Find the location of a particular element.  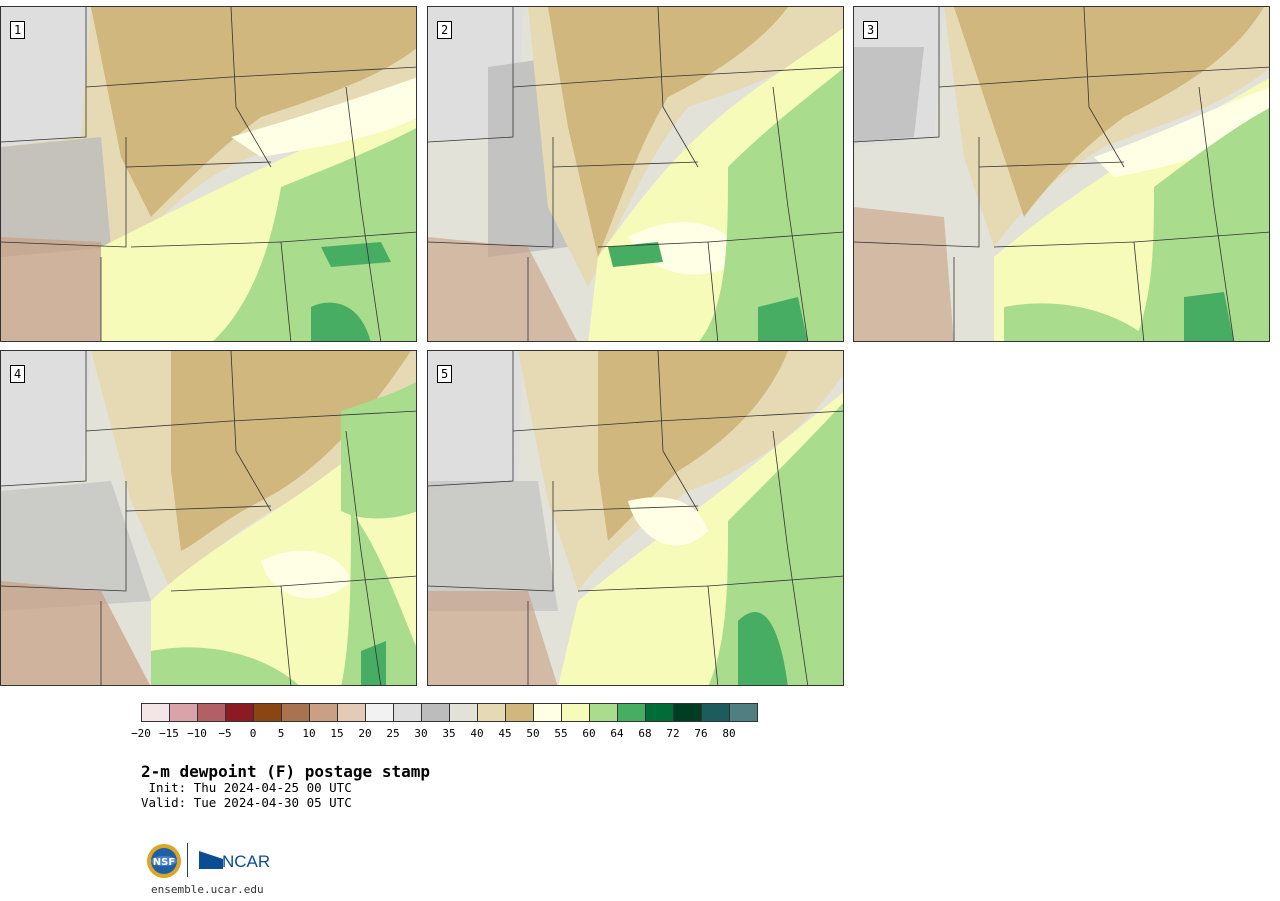

colorbar-tick-label: 0 is located at coordinates (253, 733).